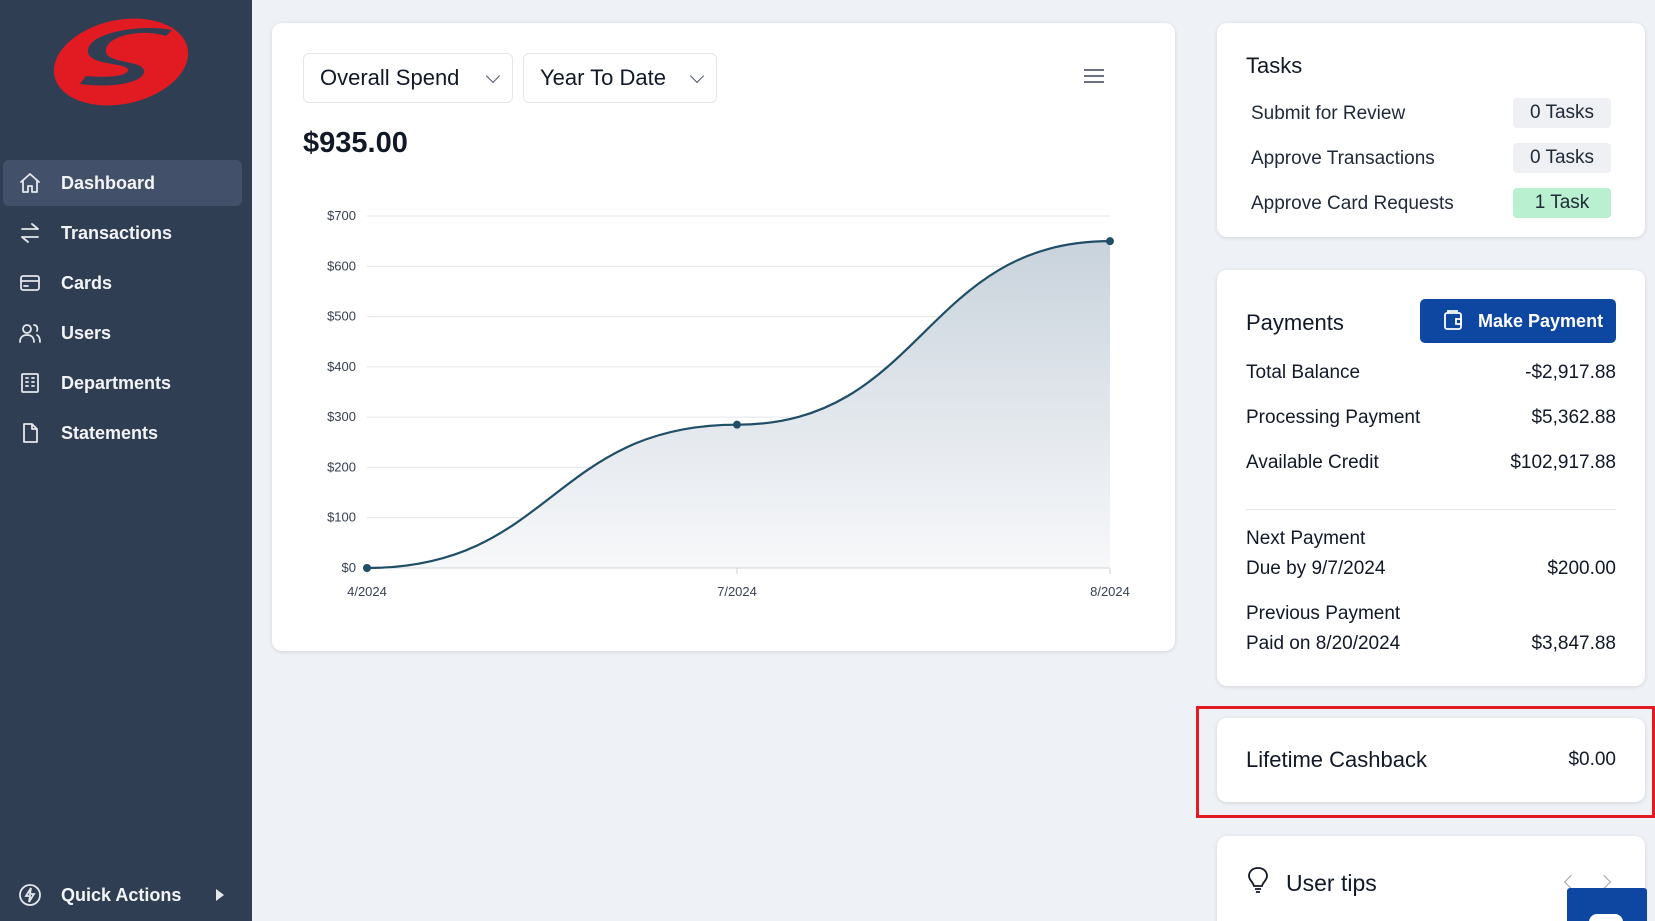  What do you see at coordinates (390, 77) in the screenshot?
I see `metric-select-value: Overall Spend` at bounding box center [390, 77].